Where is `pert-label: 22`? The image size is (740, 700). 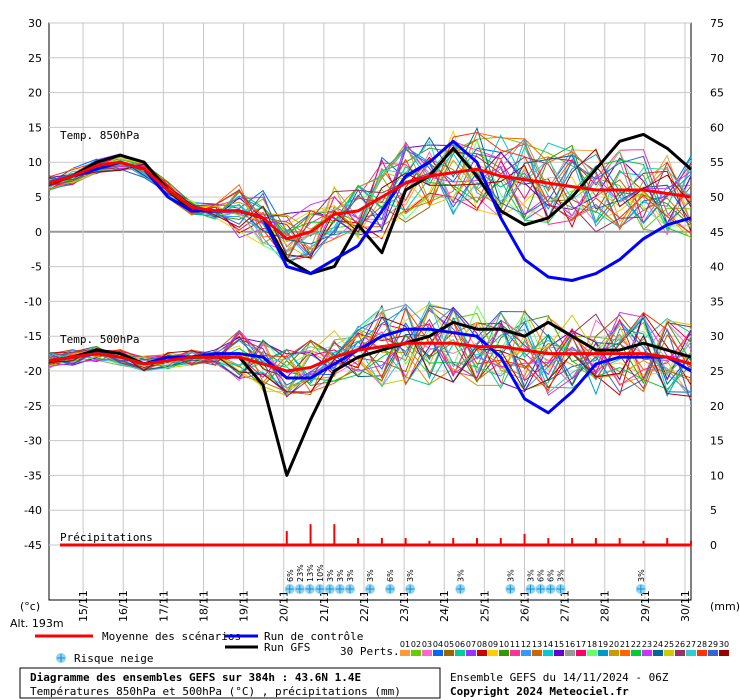
pert-label: 22 is located at coordinates (636, 644).